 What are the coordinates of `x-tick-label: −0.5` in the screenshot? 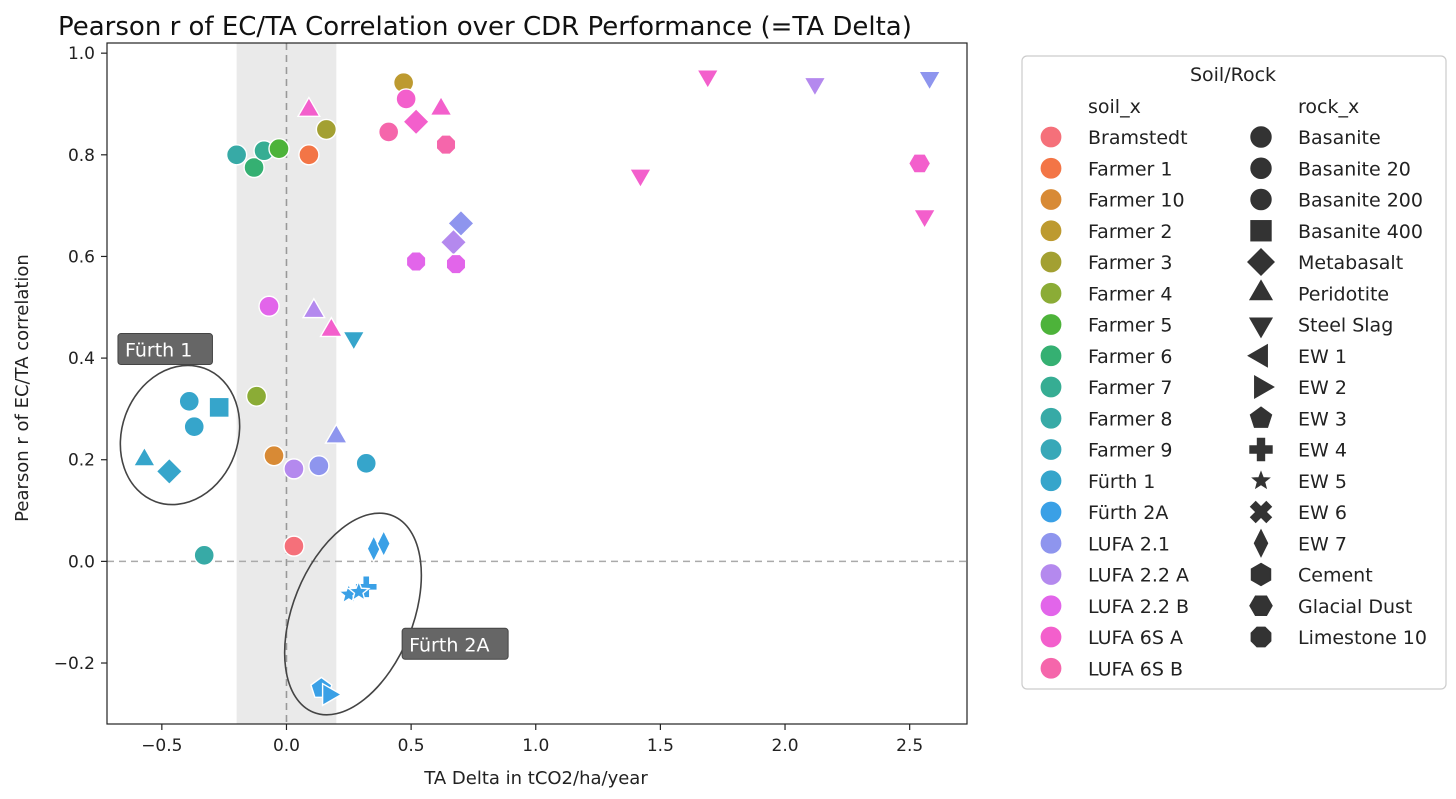 It's located at (161, 746).